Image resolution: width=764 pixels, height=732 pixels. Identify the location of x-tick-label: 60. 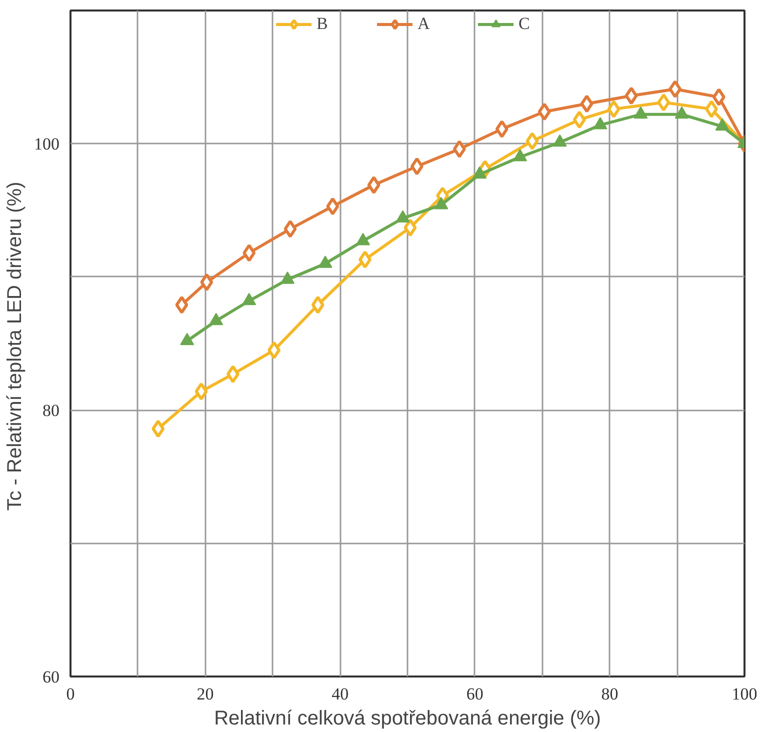
(475, 694).